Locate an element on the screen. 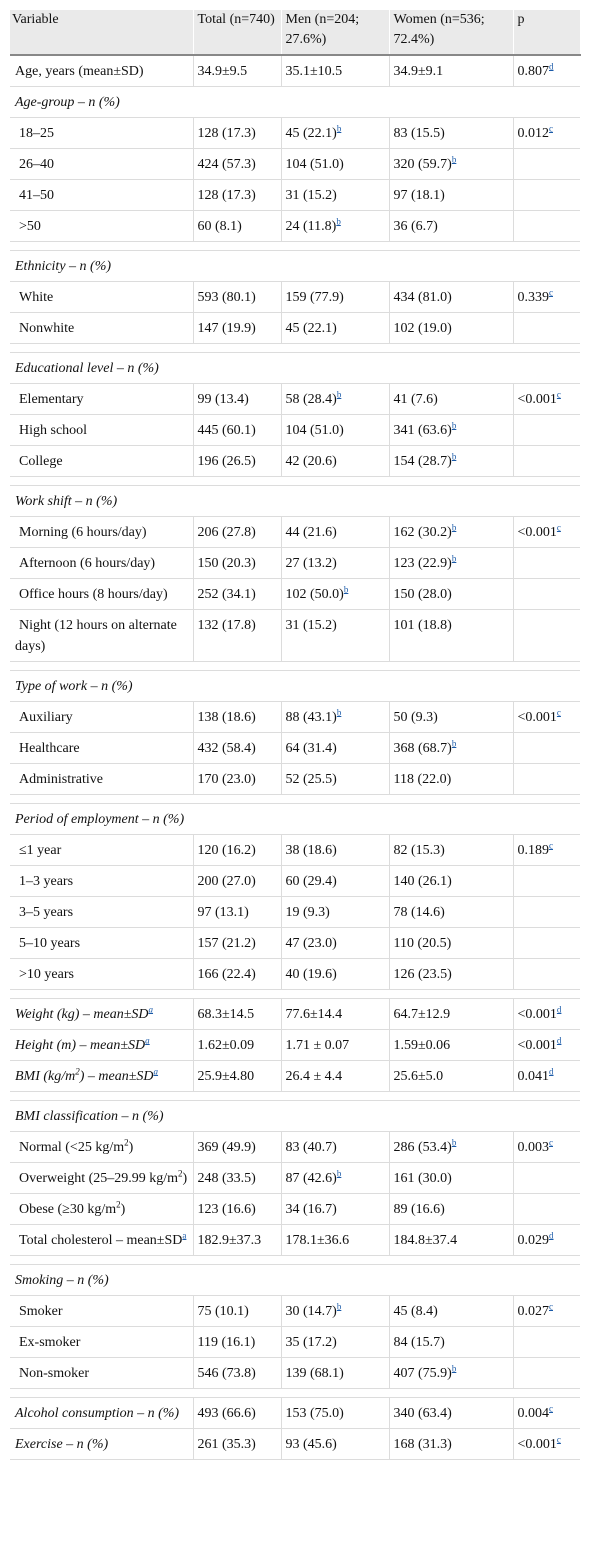 The width and height of the screenshot is (590, 1556). cell-text: 162 (30.2) is located at coordinates (422, 532).